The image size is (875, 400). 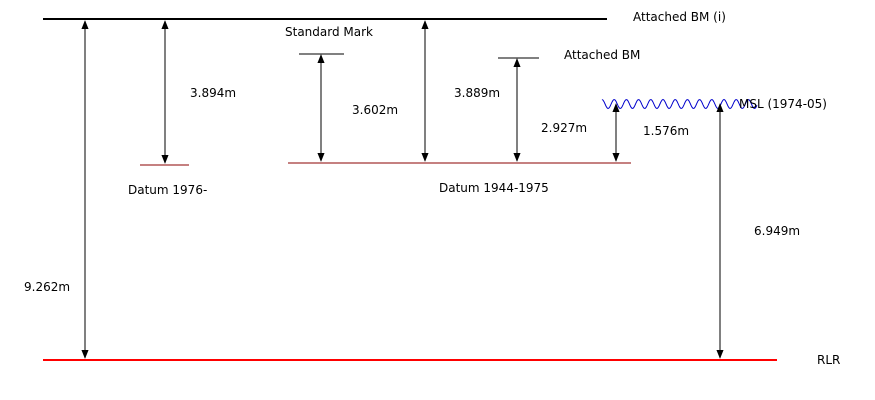 What do you see at coordinates (666, 131) in the screenshot?
I see `measurement-msl-to-datum-1944: 1.576m` at bounding box center [666, 131].